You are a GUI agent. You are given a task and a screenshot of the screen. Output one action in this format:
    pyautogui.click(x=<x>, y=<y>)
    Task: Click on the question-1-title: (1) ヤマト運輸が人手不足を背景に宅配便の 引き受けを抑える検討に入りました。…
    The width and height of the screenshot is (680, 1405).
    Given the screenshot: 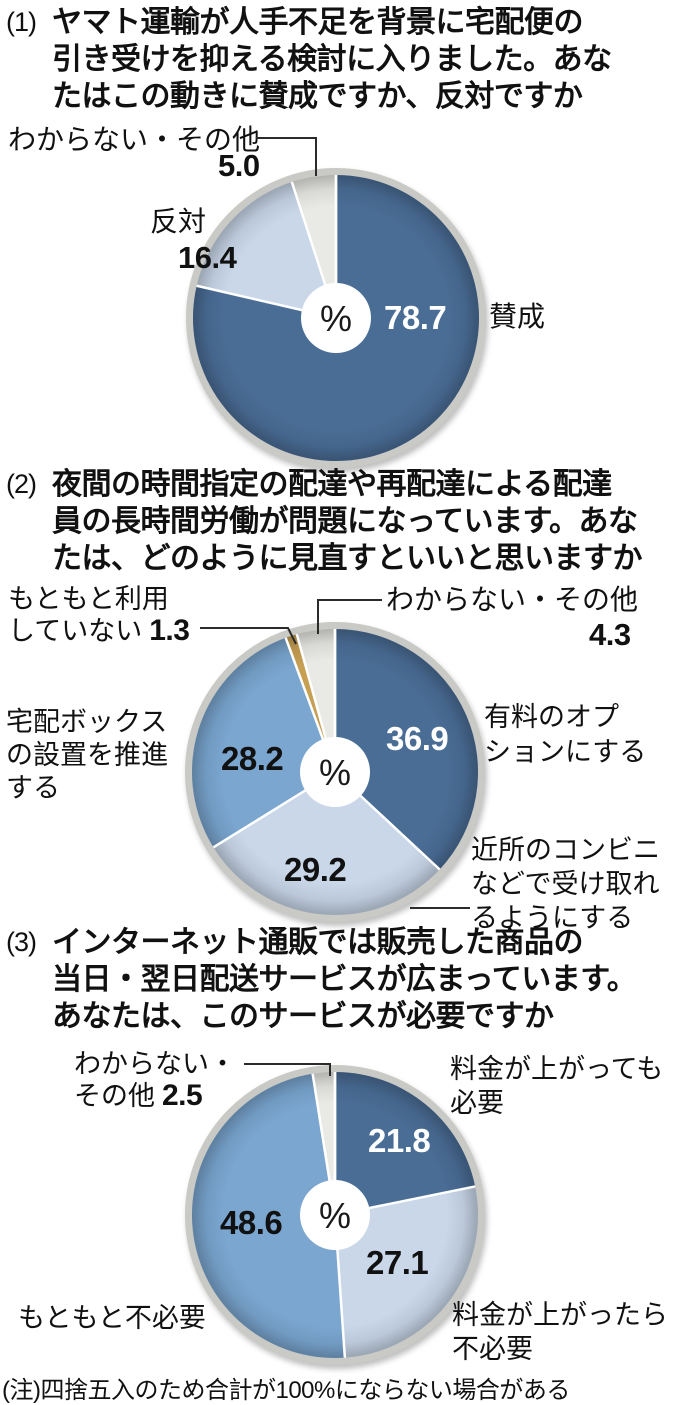 What is the action you would take?
    pyautogui.click(x=341, y=59)
    